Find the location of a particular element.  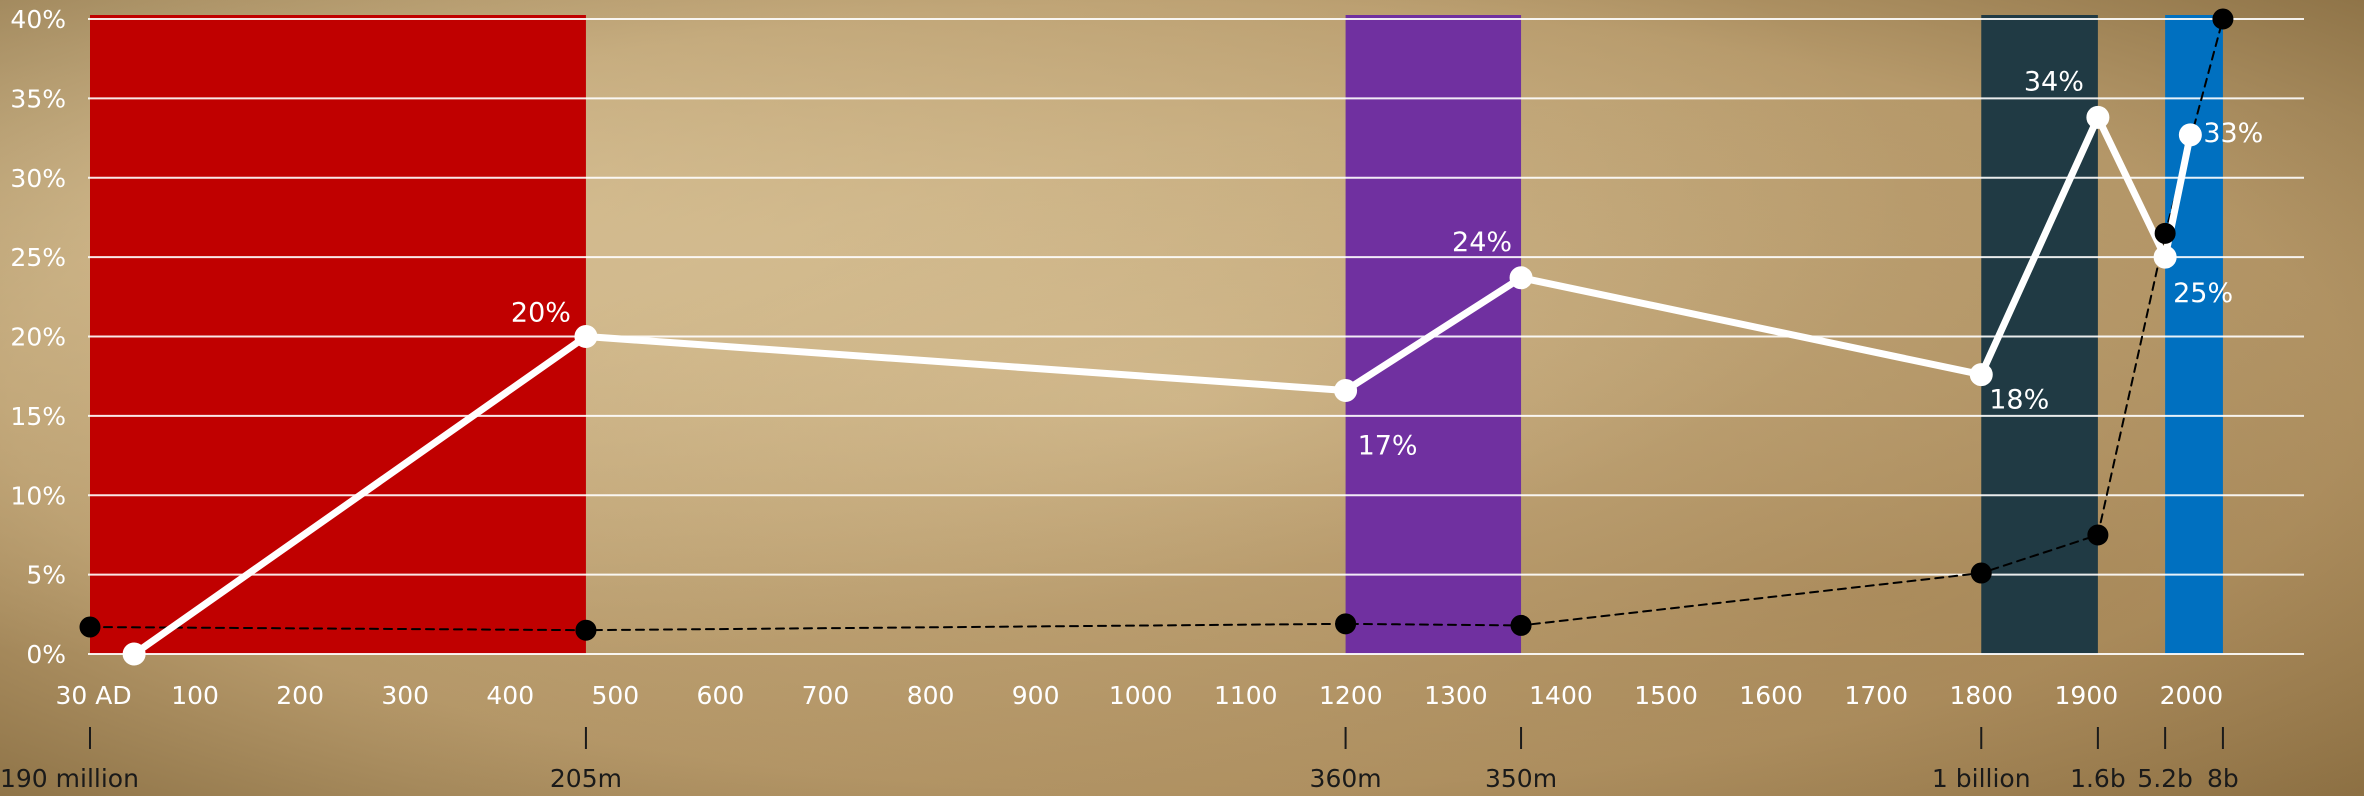

y-tick-label: 25% is located at coordinates (38, 257).